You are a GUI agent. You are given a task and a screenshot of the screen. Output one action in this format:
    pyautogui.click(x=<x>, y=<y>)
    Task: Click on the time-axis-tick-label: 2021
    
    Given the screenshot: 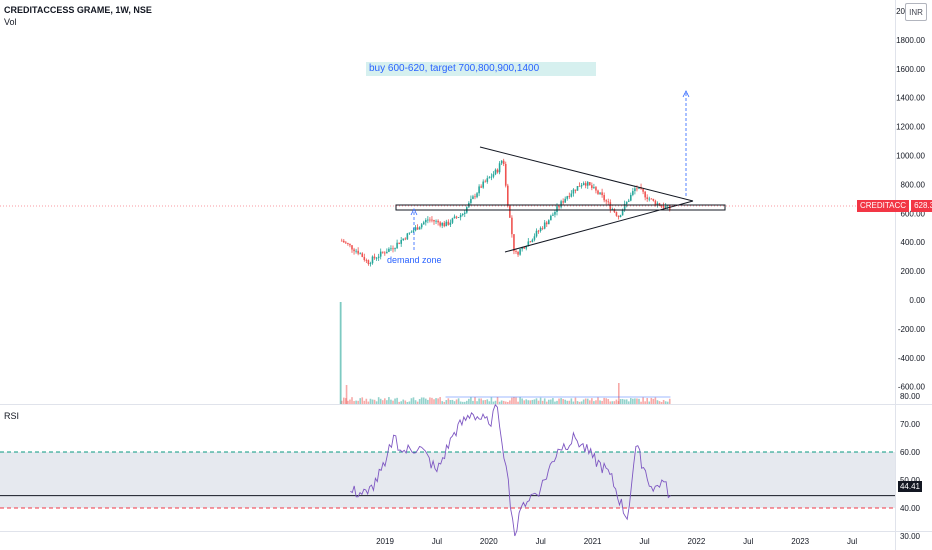 What is the action you would take?
    pyautogui.click(x=593, y=541)
    